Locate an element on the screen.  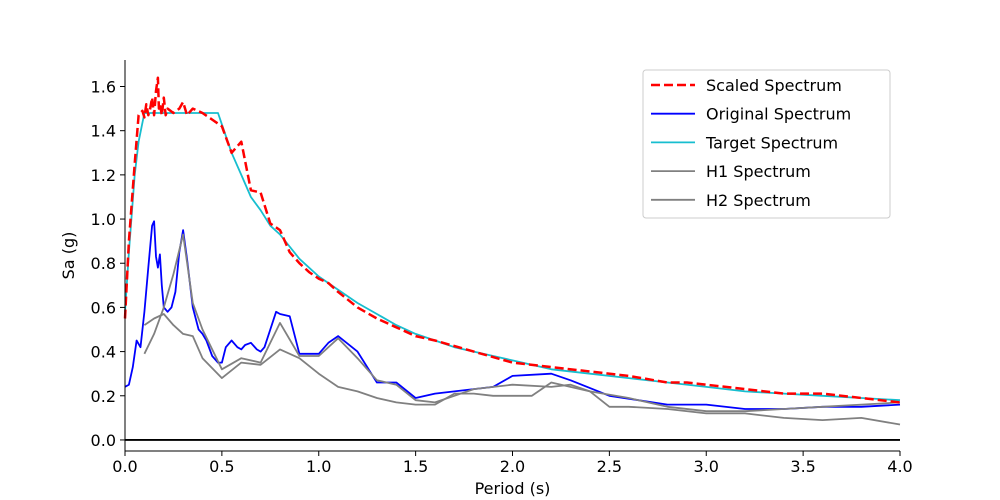
x-tick-label: 3.0 is located at coordinates (706, 466).